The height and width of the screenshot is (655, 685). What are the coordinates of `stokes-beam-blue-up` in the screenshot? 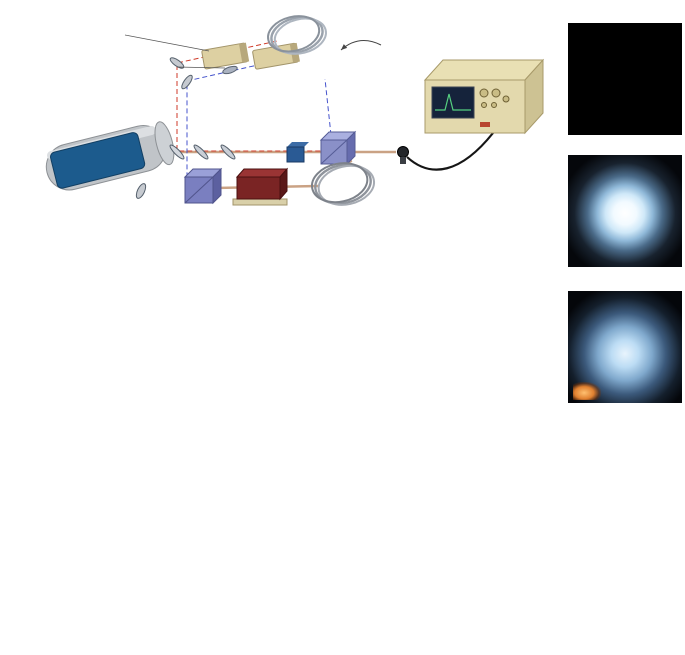 It's located at (328, 107).